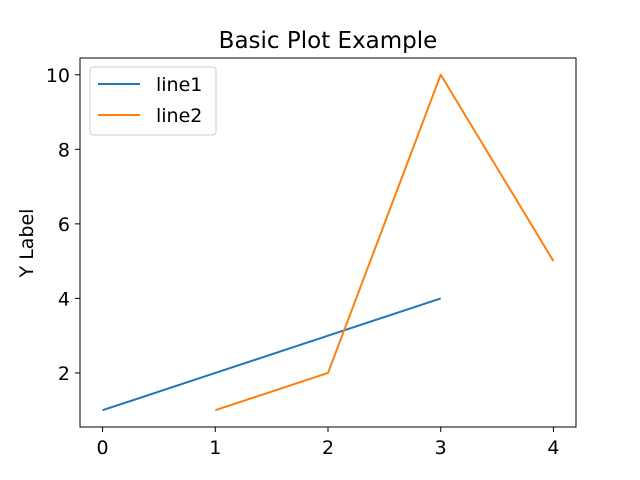 The width and height of the screenshot is (640, 480). I want to click on x-tick-label: 1, so click(215, 448).